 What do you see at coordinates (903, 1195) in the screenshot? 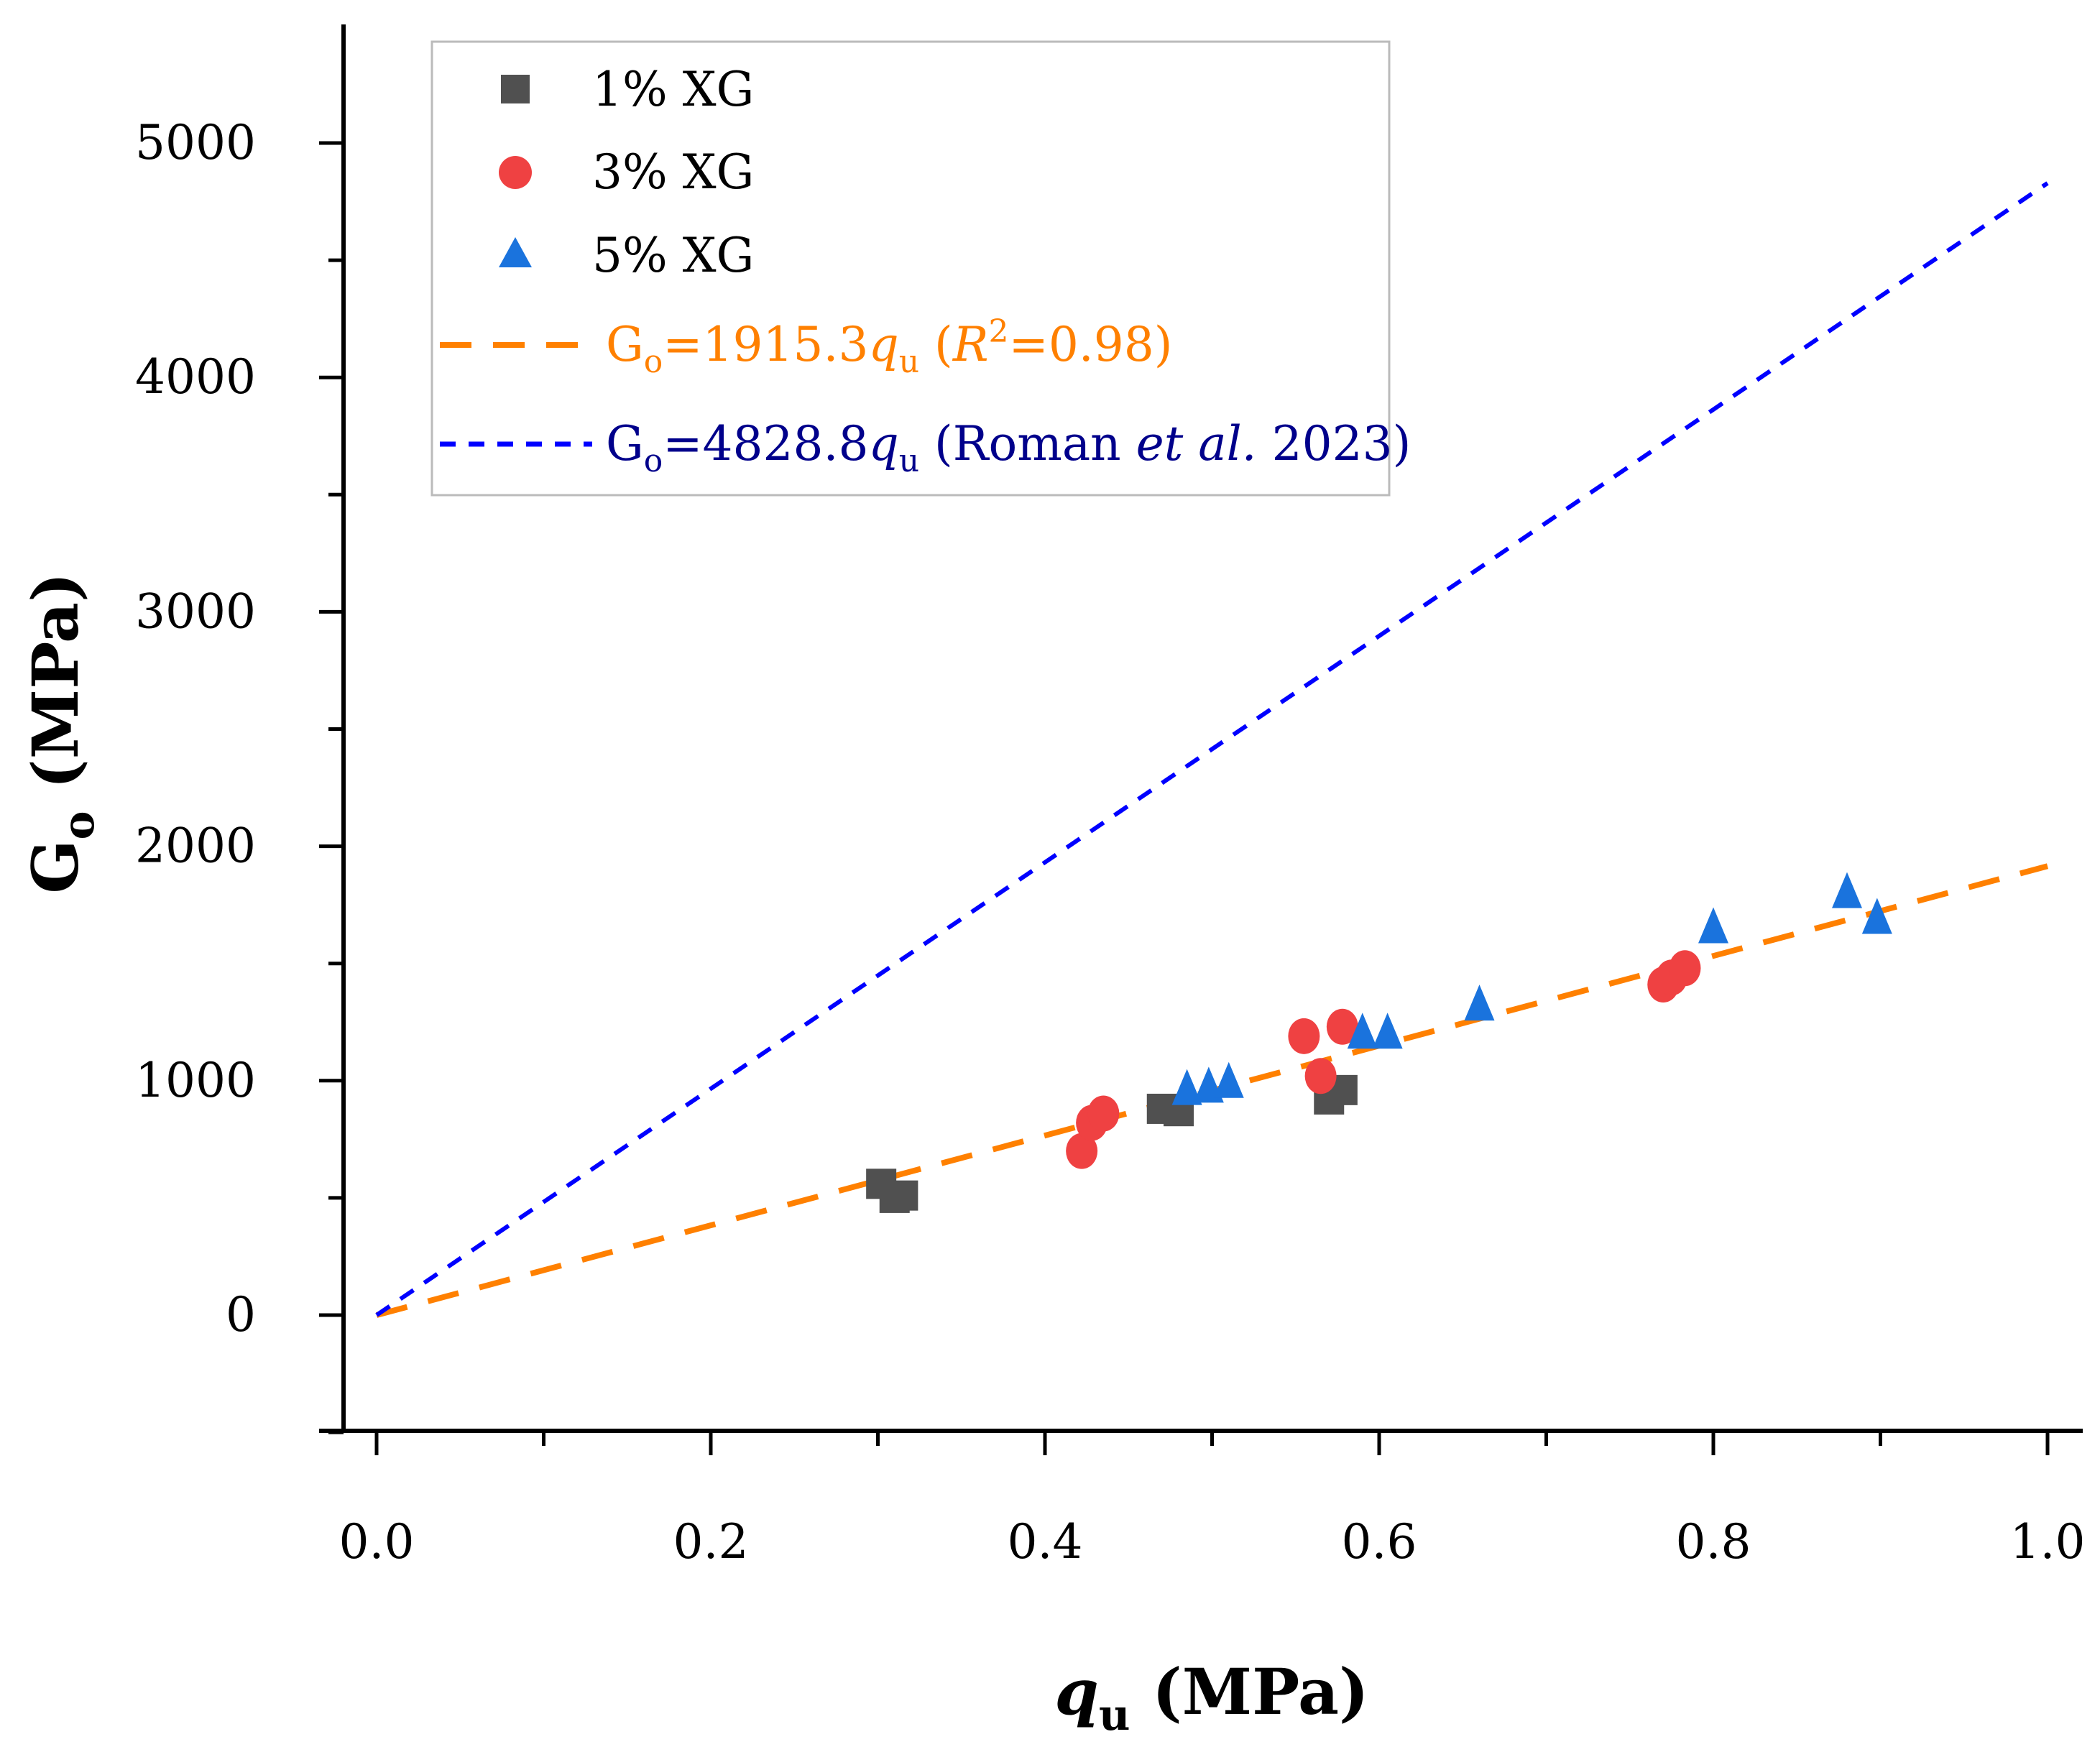
I see `data-point-square` at bounding box center [903, 1195].